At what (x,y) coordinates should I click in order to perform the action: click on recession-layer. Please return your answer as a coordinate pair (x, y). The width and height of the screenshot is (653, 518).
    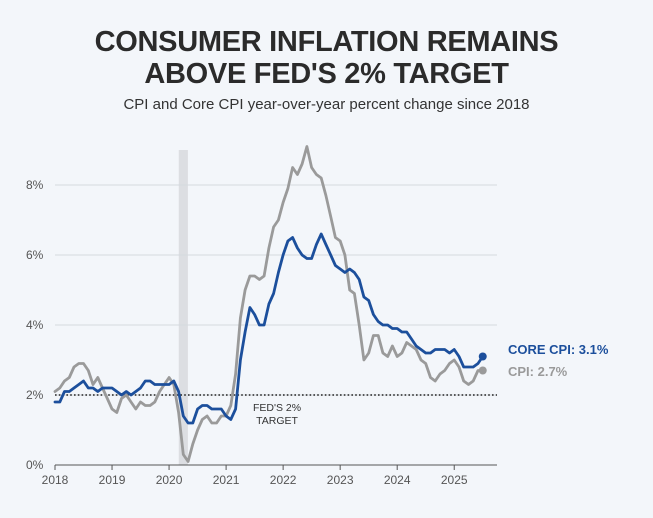
    Looking at the image, I should click on (183, 307).